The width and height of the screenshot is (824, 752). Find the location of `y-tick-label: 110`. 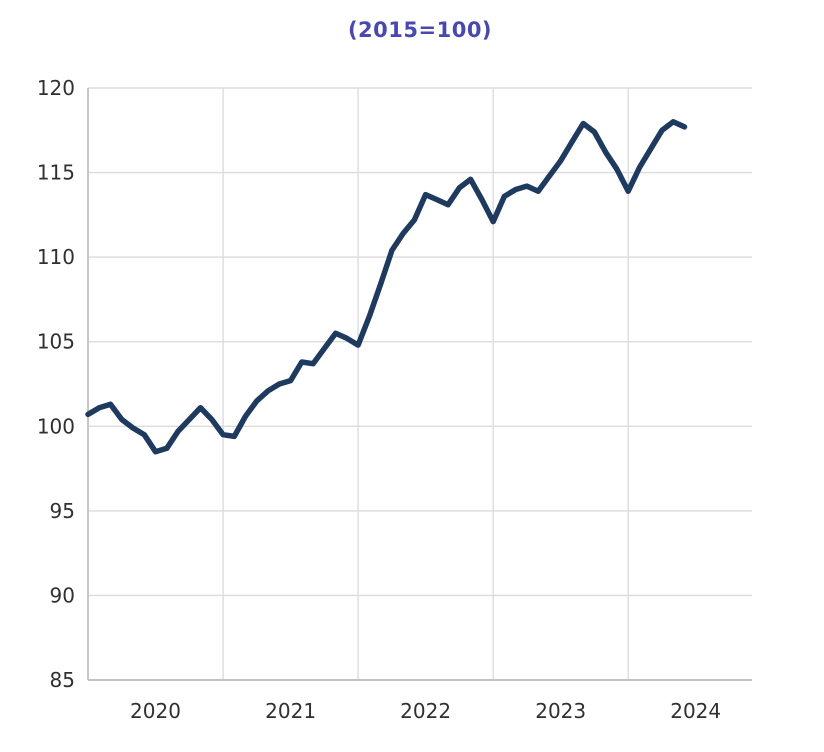

y-tick-label: 110 is located at coordinates (56, 257).